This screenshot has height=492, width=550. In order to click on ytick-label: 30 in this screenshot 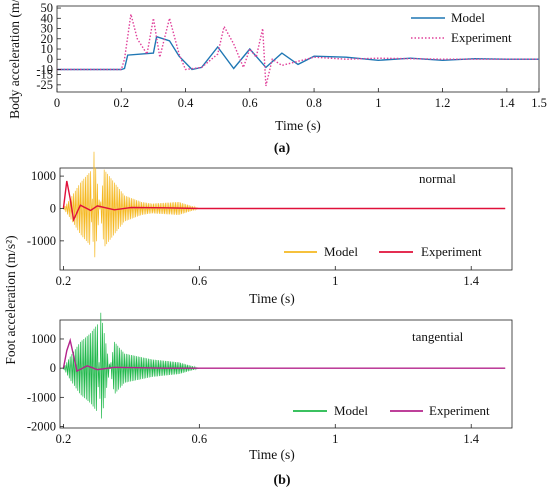, I will do `click(47, 29)`.